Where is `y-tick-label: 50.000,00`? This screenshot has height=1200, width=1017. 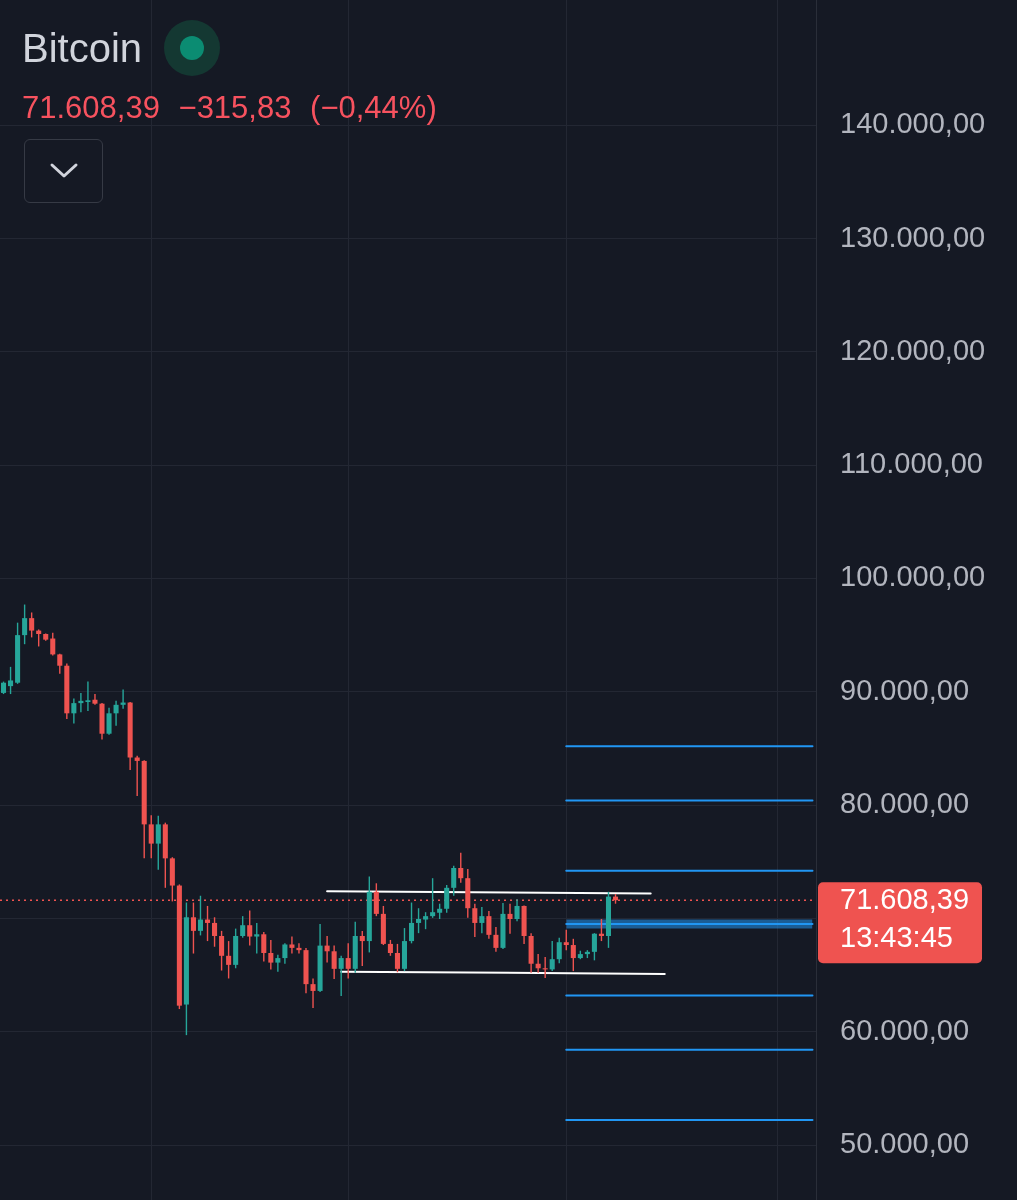
y-tick-label: 50.000,00 is located at coordinates (905, 1143).